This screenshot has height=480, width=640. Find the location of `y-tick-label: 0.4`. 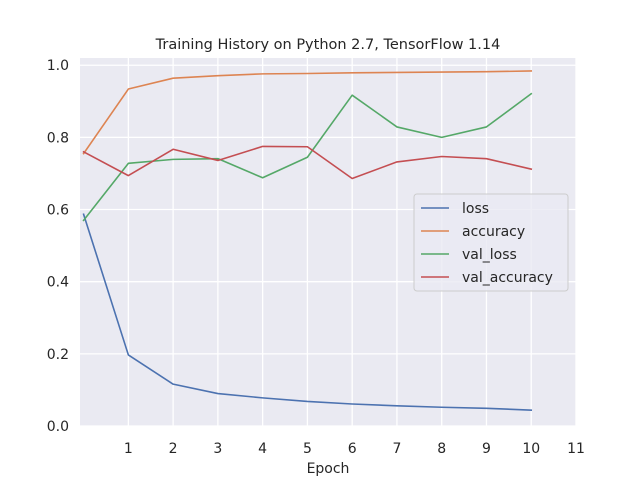

y-tick-label: 0.4 is located at coordinates (58, 283).